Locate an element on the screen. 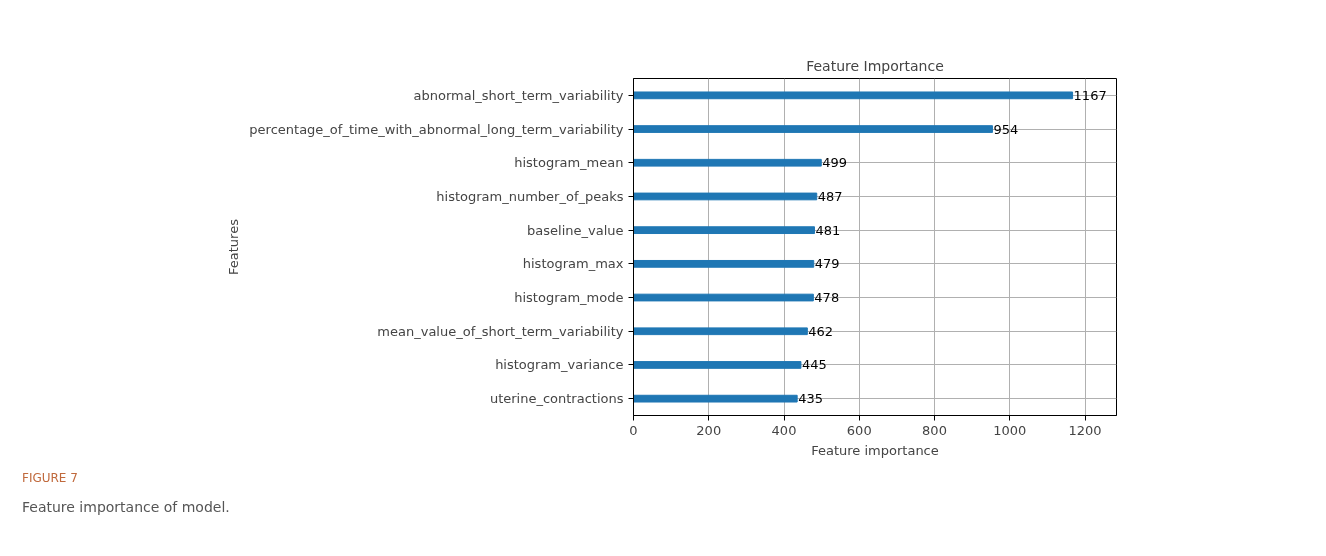  x-axis-title: Feature importance is located at coordinates (875, 450).